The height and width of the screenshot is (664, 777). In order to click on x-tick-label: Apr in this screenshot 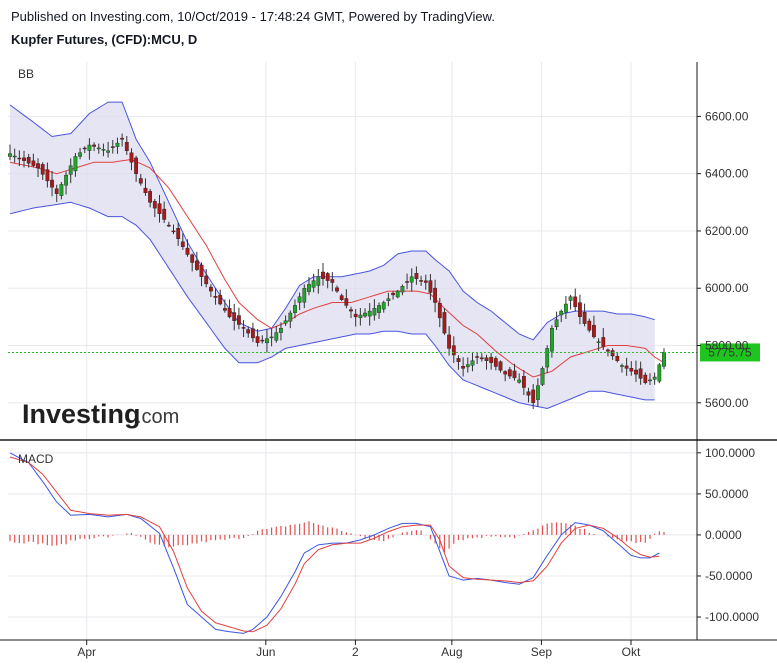, I will do `click(86, 652)`.